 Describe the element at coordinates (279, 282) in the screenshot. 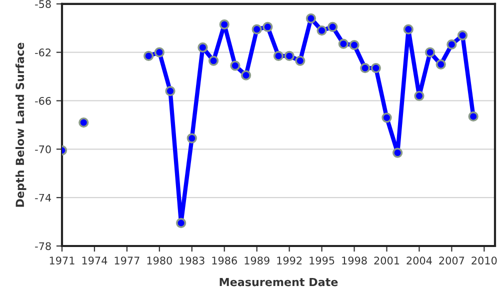

I see `x-axis-title: Measurement Date` at that location.